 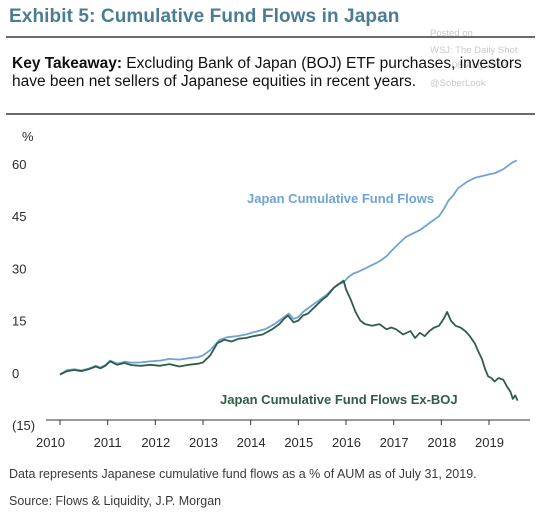 I want to click on source-note: Source: Flows & Liquidity, J.P. Morgan, so click(x=115, y=501).